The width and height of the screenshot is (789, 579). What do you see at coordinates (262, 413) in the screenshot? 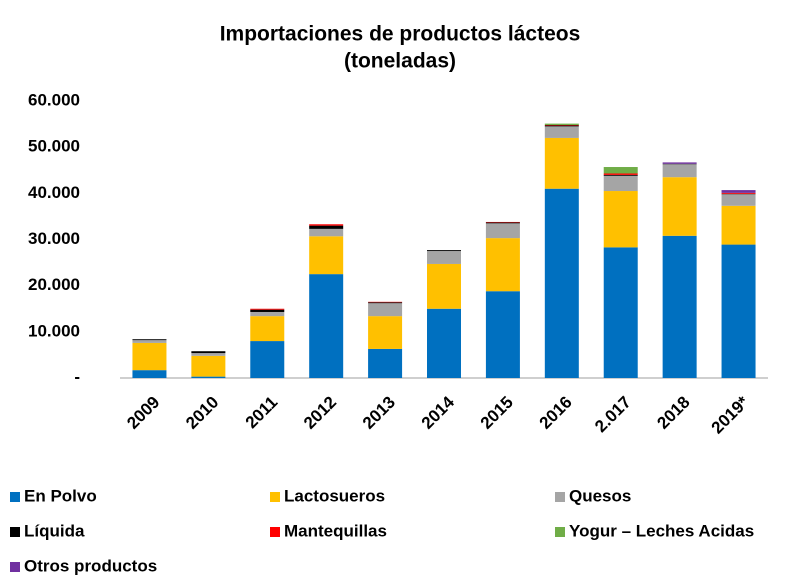
I see `x-tick-label: 2011` at bounding box center [262, 413].